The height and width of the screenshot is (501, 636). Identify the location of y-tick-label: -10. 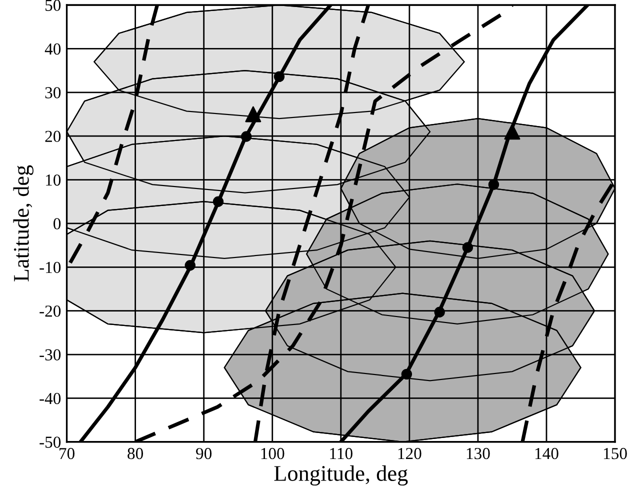
(50, 268).